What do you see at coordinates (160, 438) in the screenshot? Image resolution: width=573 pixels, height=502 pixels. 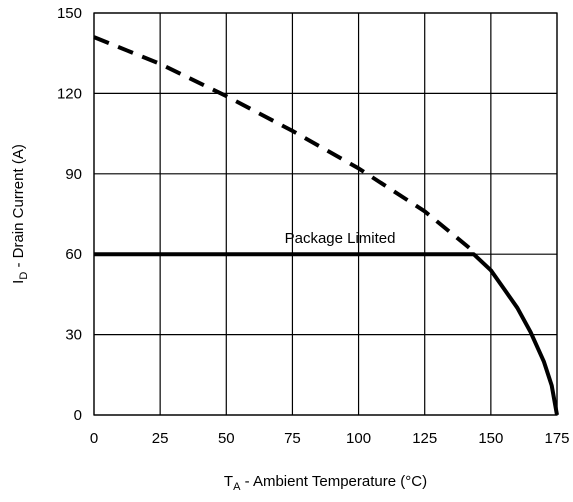 I see `x-tick-label: 25` at bounding box center [160, 438].